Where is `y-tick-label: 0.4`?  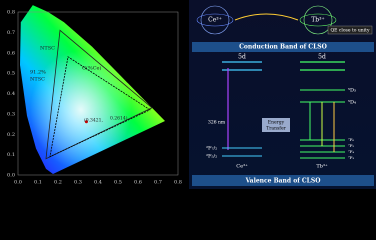
y-tick-label: 0.4 is located at coordinates (11, 94).